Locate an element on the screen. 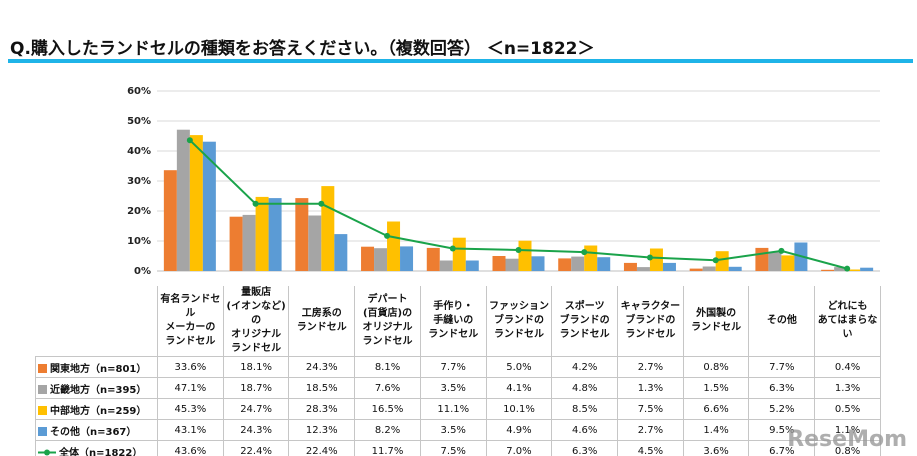 This screenshot has height=456, width=917. legend-line is located at coordinates (47, 452).